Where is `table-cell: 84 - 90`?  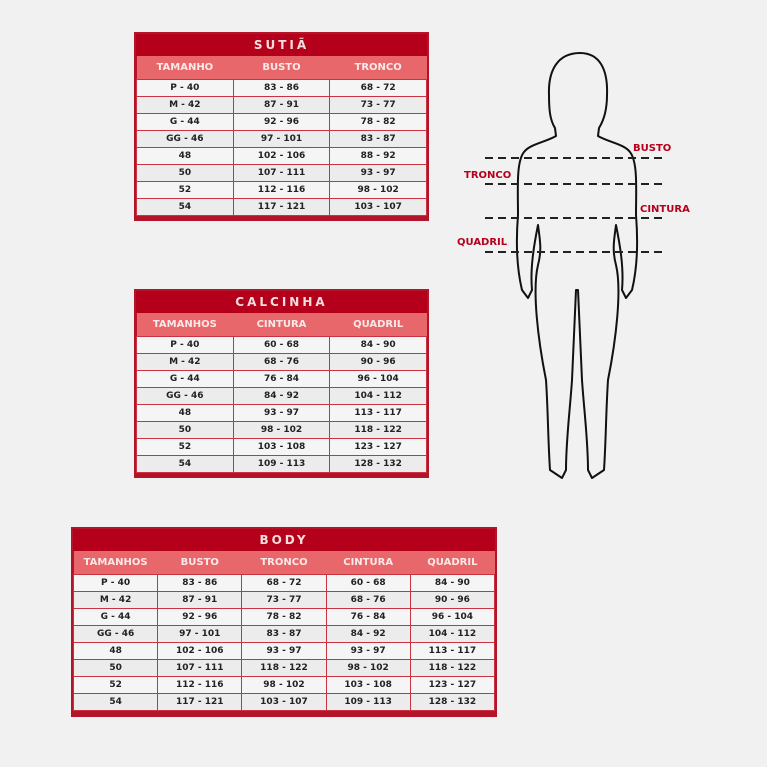 table-cell: 84 - 90 is located at coordinates (452, 583).